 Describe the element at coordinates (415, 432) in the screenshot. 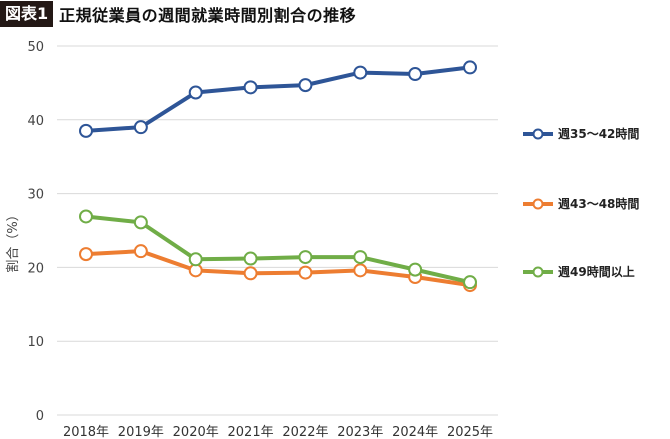

I see `x-tick-label-6: 2024年` at that location.